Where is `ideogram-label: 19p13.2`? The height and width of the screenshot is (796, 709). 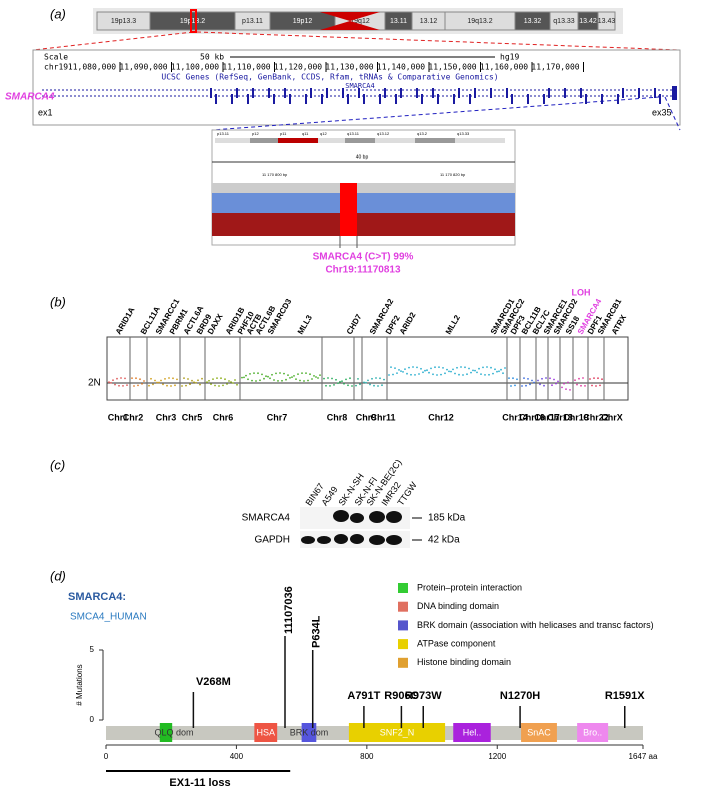 ideogram-label: 19p13.2 is located at coordinates (192, 21).